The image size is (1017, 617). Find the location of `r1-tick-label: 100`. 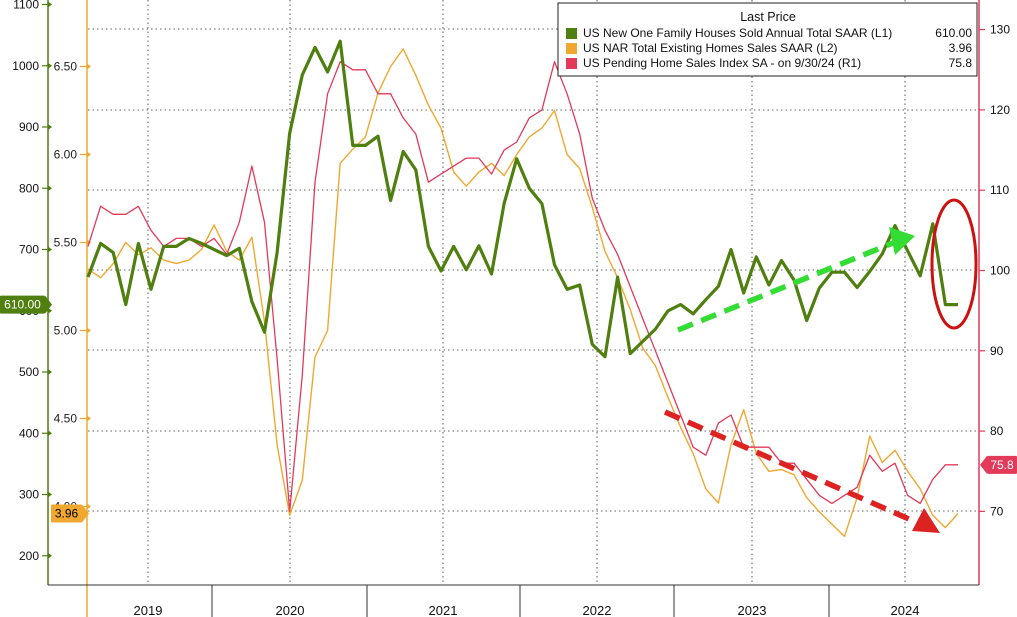

r1-tick-label: 100 is located at coordinates (1000, 271).